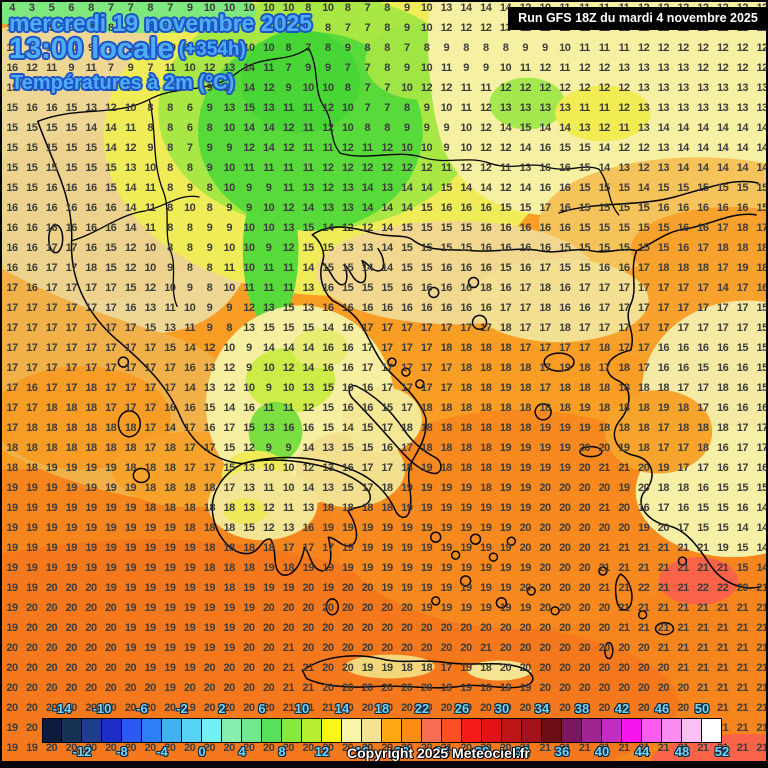 The width and height of the screenshot is (768, 768). Describe the element at coordinates (348, 28) in the screenshot. I see `temp-value: 7` at that location.